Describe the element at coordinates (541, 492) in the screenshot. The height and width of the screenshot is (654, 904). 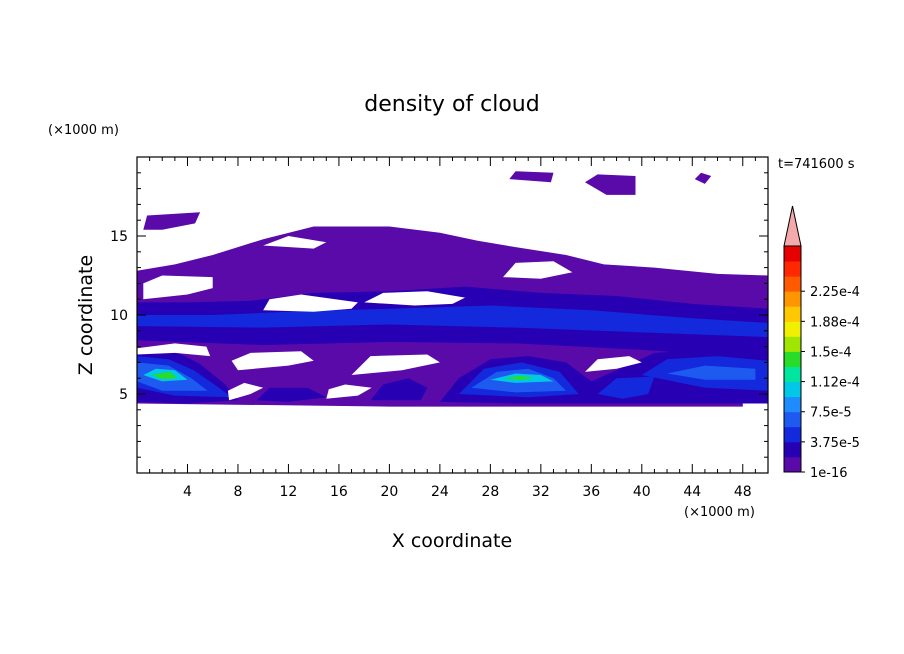
I see `x-tick-label: 32` at that location.